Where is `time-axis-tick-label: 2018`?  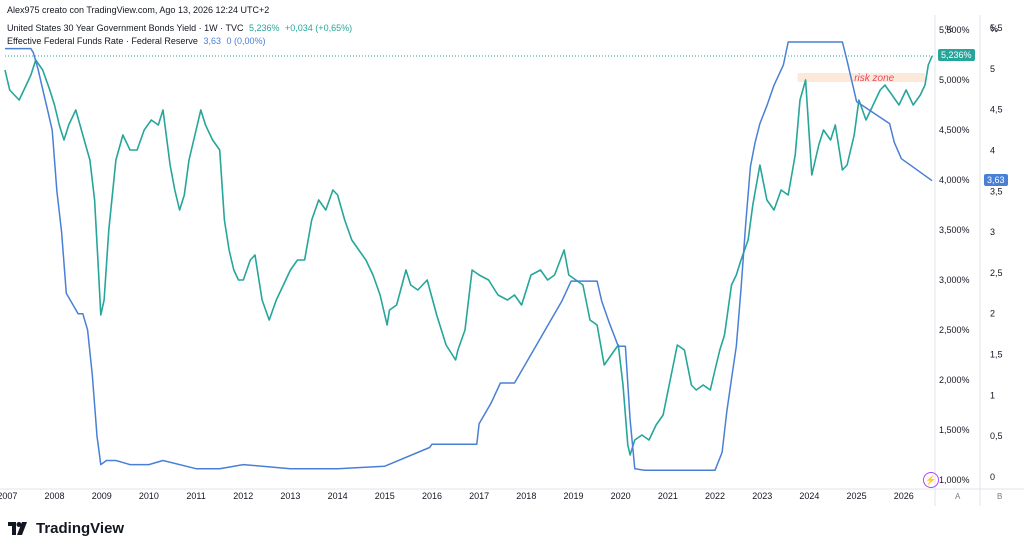
time-axis-tick-label: 2018 is located at coordinates (526, 496).